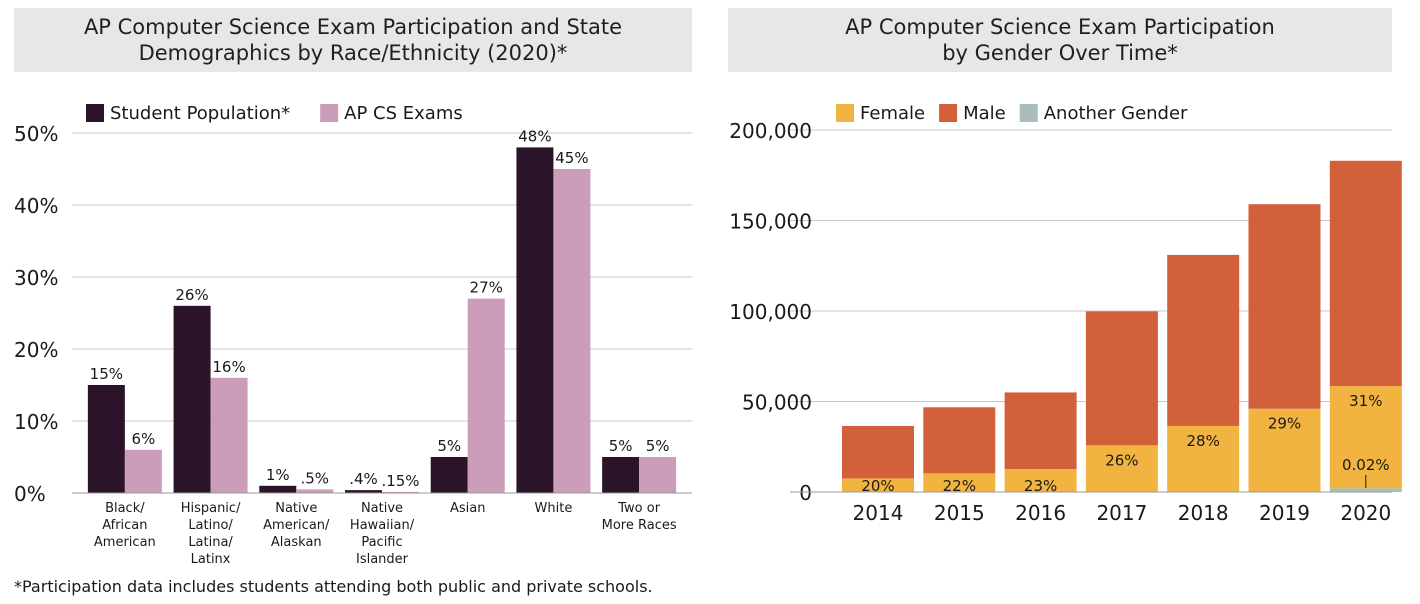 The image size is (1420, 604). What do you see at coordinates (36, 206) in the screenshot?
I see `y-tick-label: 40%` at bounding box center [36, 206].